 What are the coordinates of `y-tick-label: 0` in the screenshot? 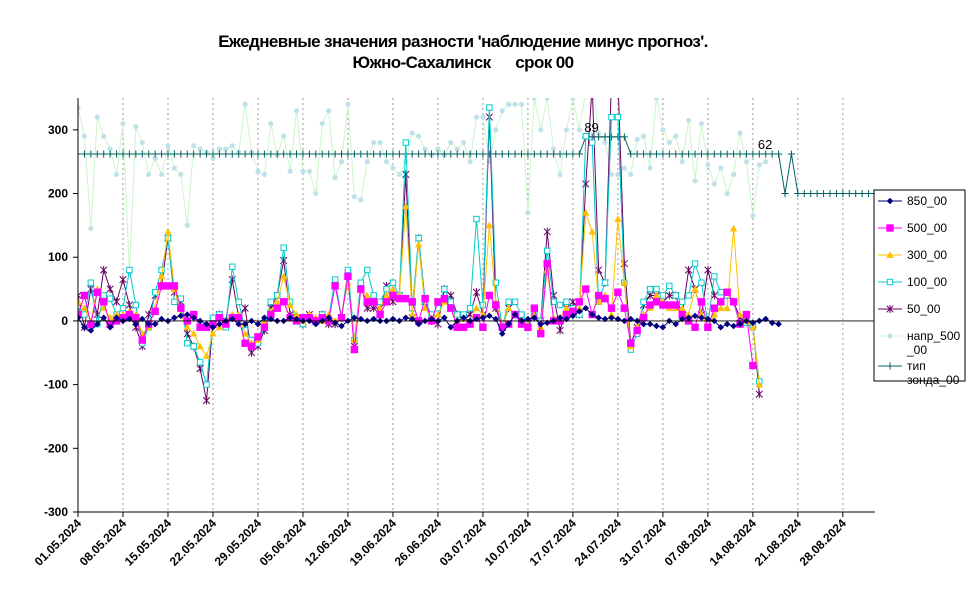 It's located at (64, 321).